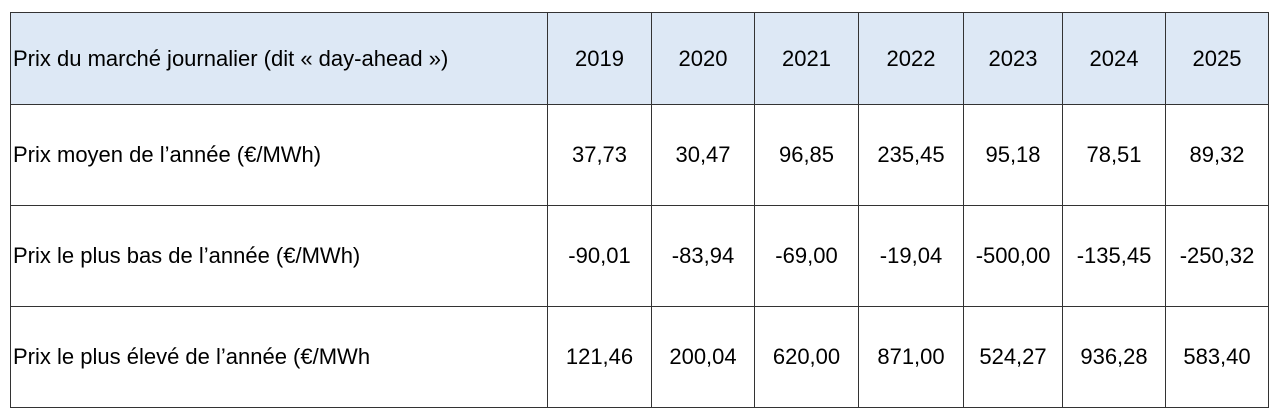 This screenshot has height=416, width=1278. I want to click on cell: -83,94, so click(703, 256).